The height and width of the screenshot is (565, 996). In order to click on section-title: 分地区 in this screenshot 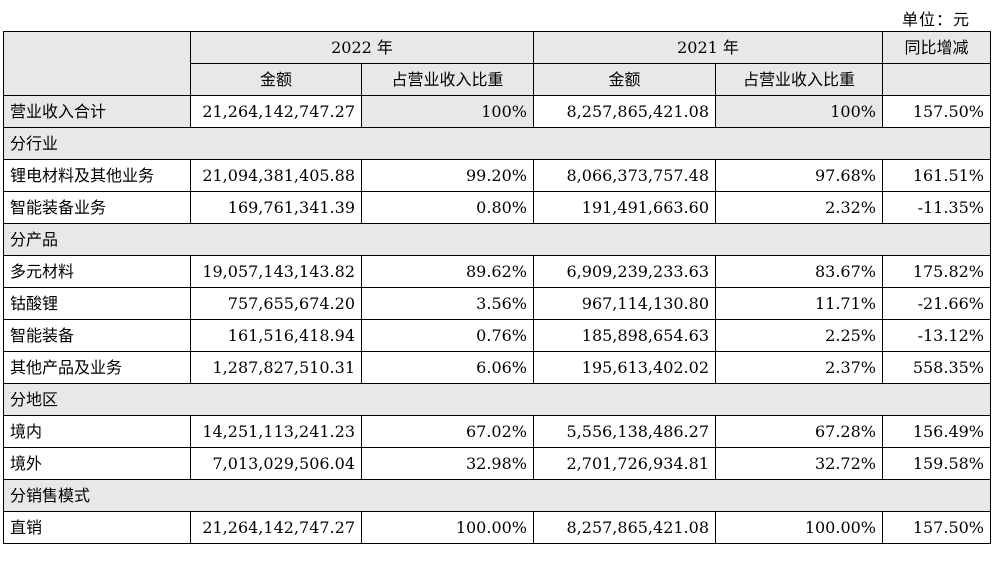, I will do `click(497, 399)`.